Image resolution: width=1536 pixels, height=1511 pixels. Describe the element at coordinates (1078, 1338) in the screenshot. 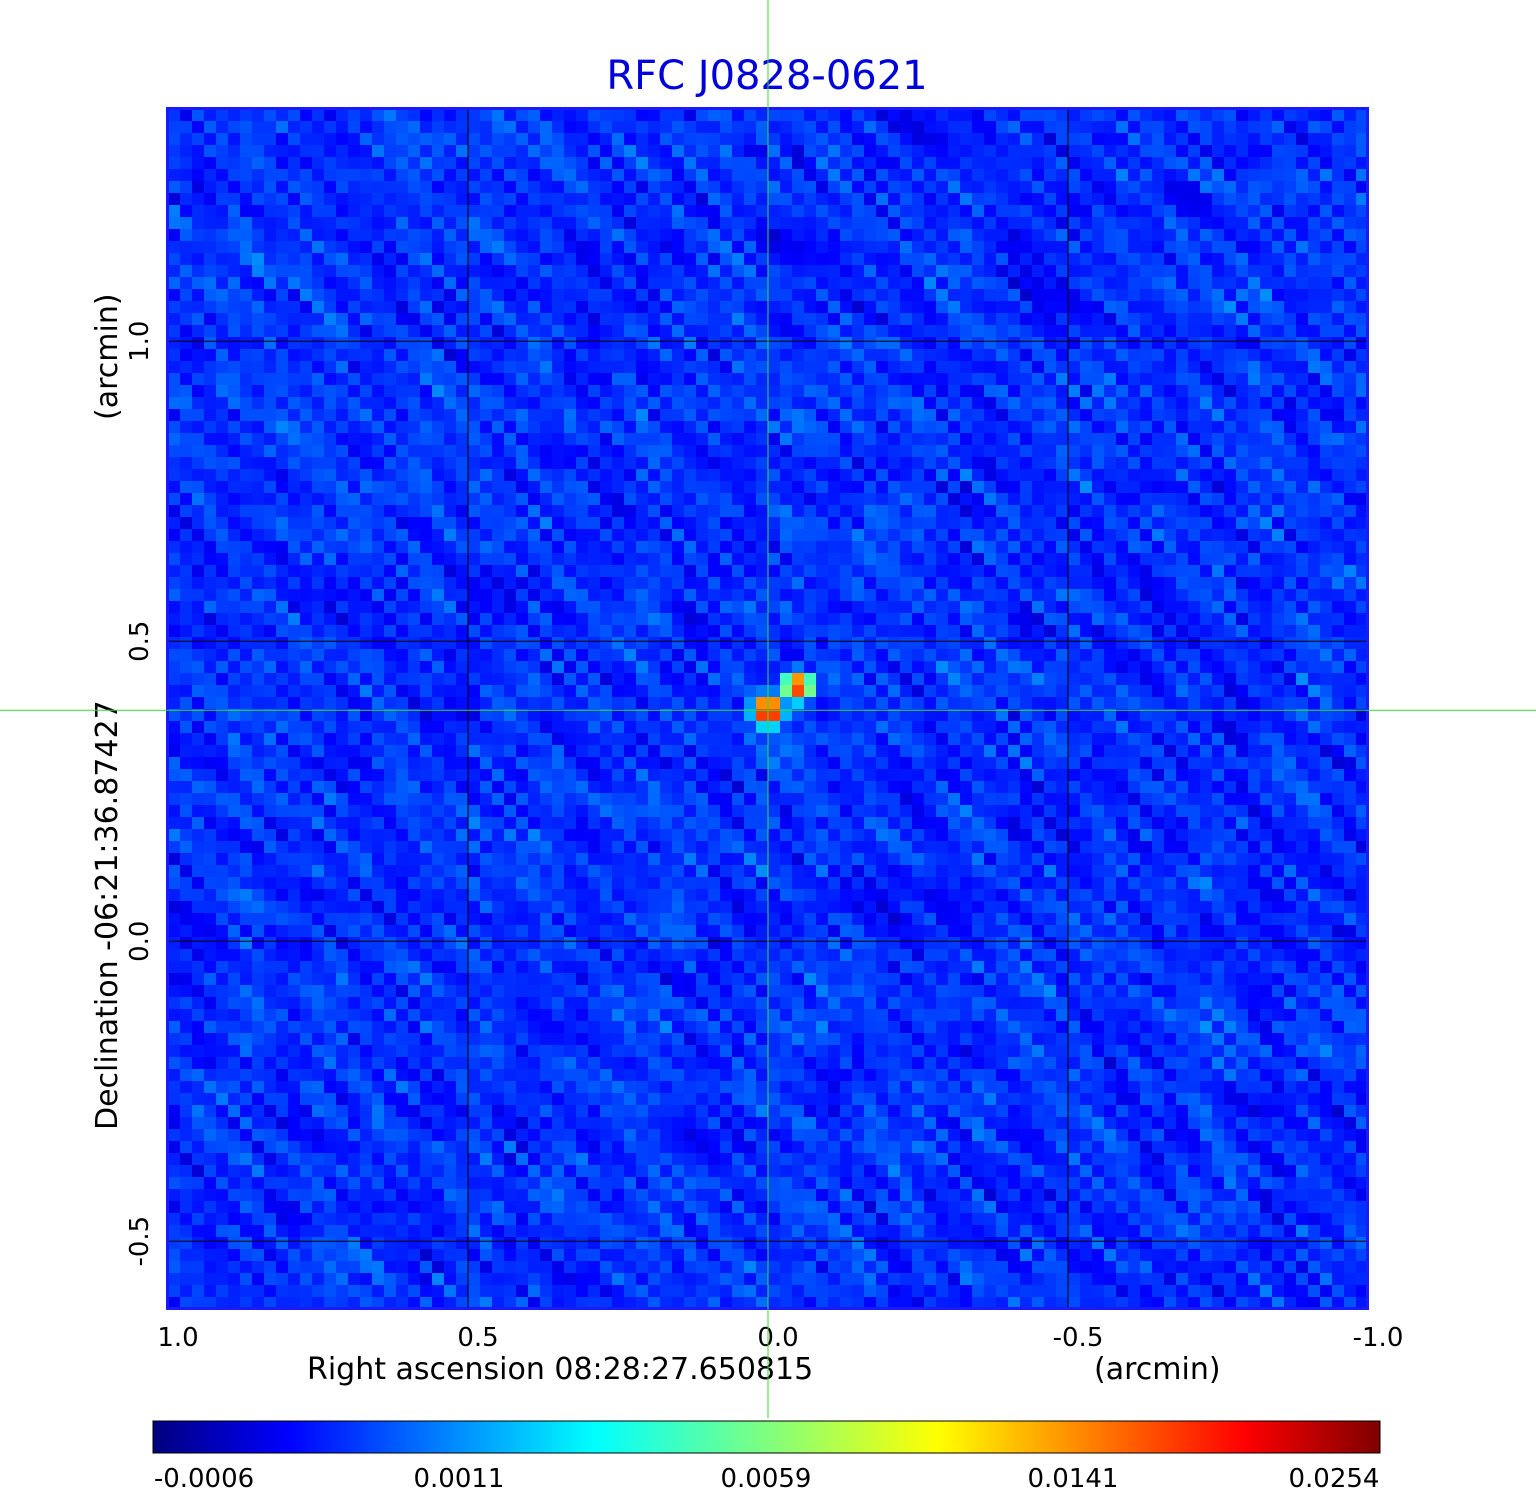

I see `x-tick-label: -0.5` at that location.